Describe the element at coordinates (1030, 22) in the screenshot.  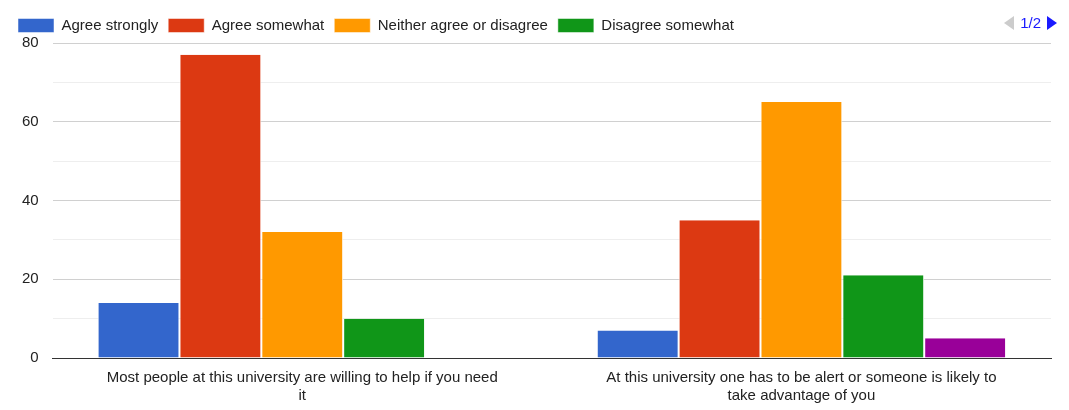
I see `text: 1/2` at that location.